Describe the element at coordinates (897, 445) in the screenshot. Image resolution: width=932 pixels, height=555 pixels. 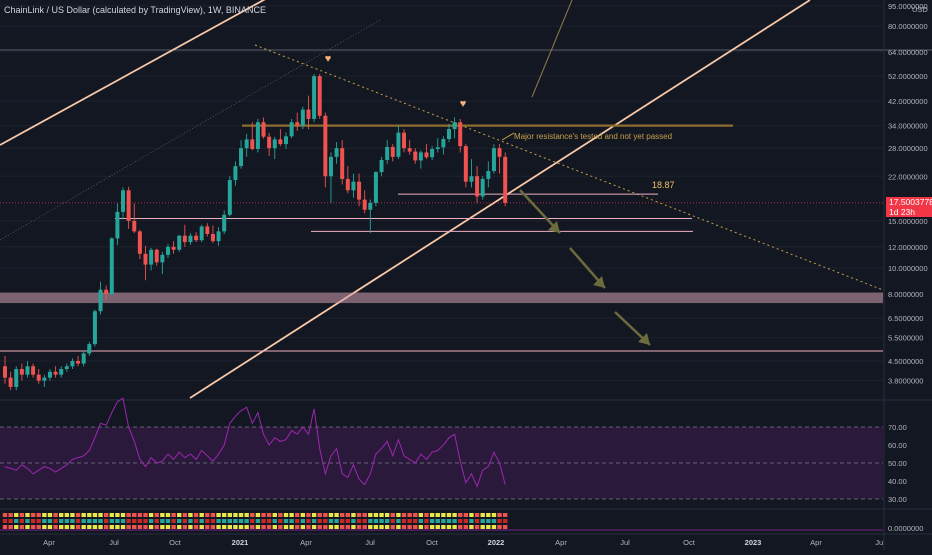
I see `rsi-tick-label: 60.00` at that location.